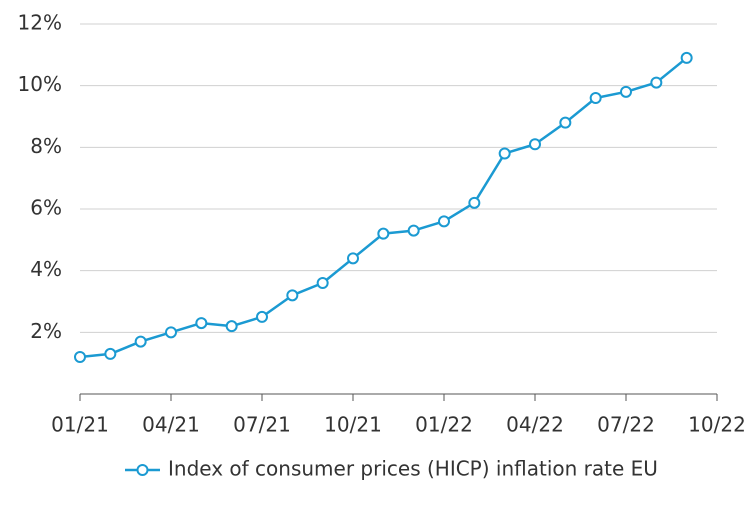 The image size is (755, 515). What do you see at coordinates (444, 425) in the screenshot?
I see `x-tick-label: 01/22` at bounding box center [444, 425].